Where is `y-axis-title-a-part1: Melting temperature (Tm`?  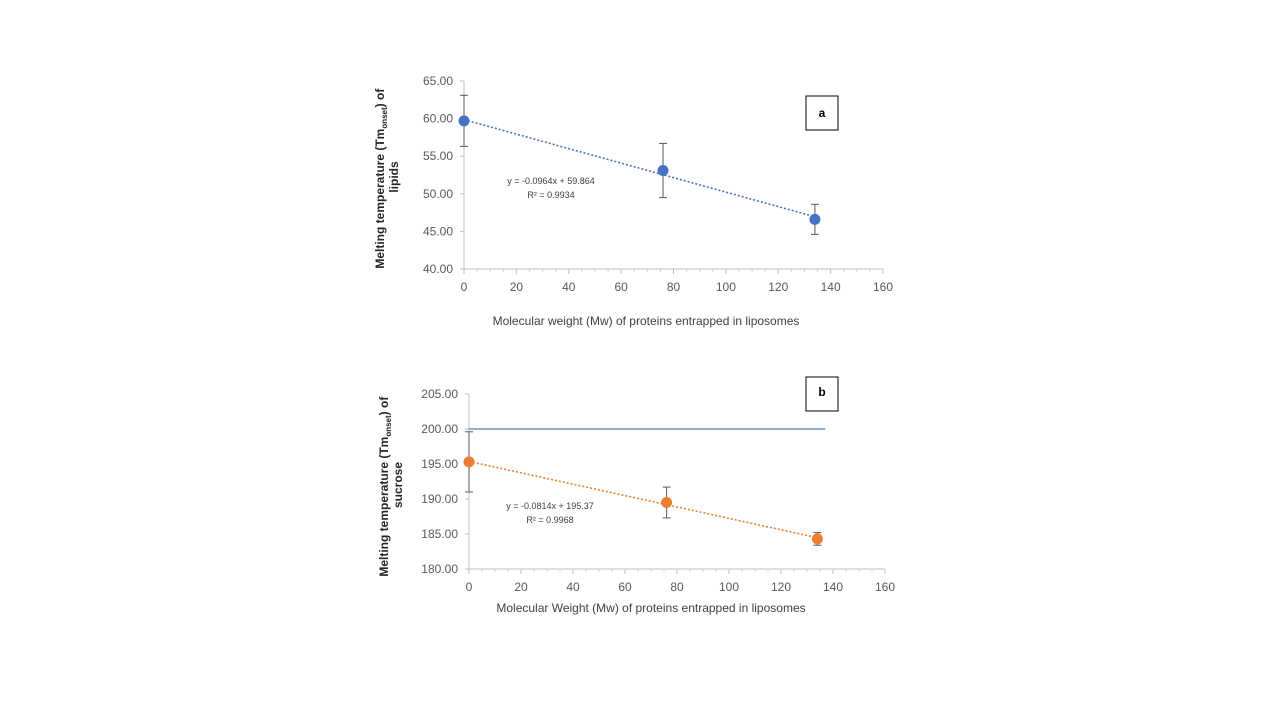 y-axis-title-a-part1: Melting temperature (Tm is located at coordinates (380, 199).